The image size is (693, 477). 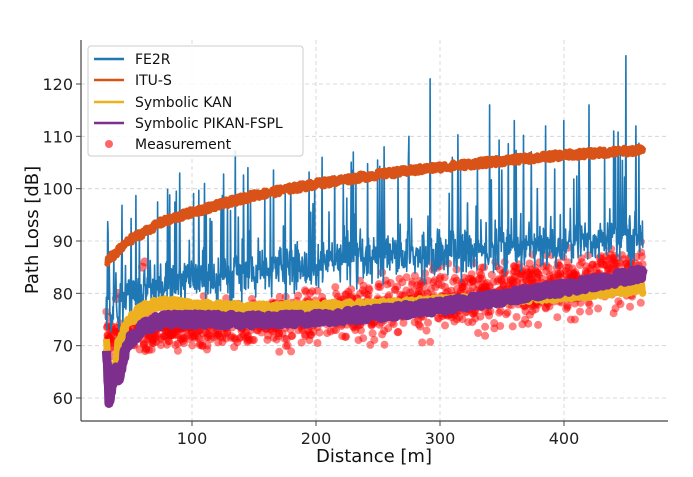 What do you see at coordinates (109, 144) in the screenshot?
I see `legend-marker-measurement` at bounding box center [109, 144].